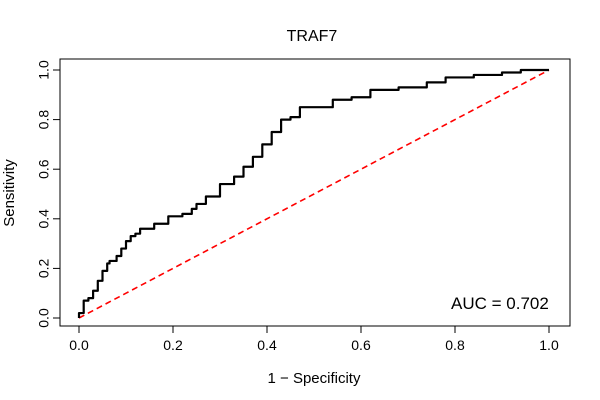 The width and height of the screenshot is (600, 400). Describe the element at coordinates (455, 345) in the screenshot. I see `x-tick-label: 0.8` at that location.